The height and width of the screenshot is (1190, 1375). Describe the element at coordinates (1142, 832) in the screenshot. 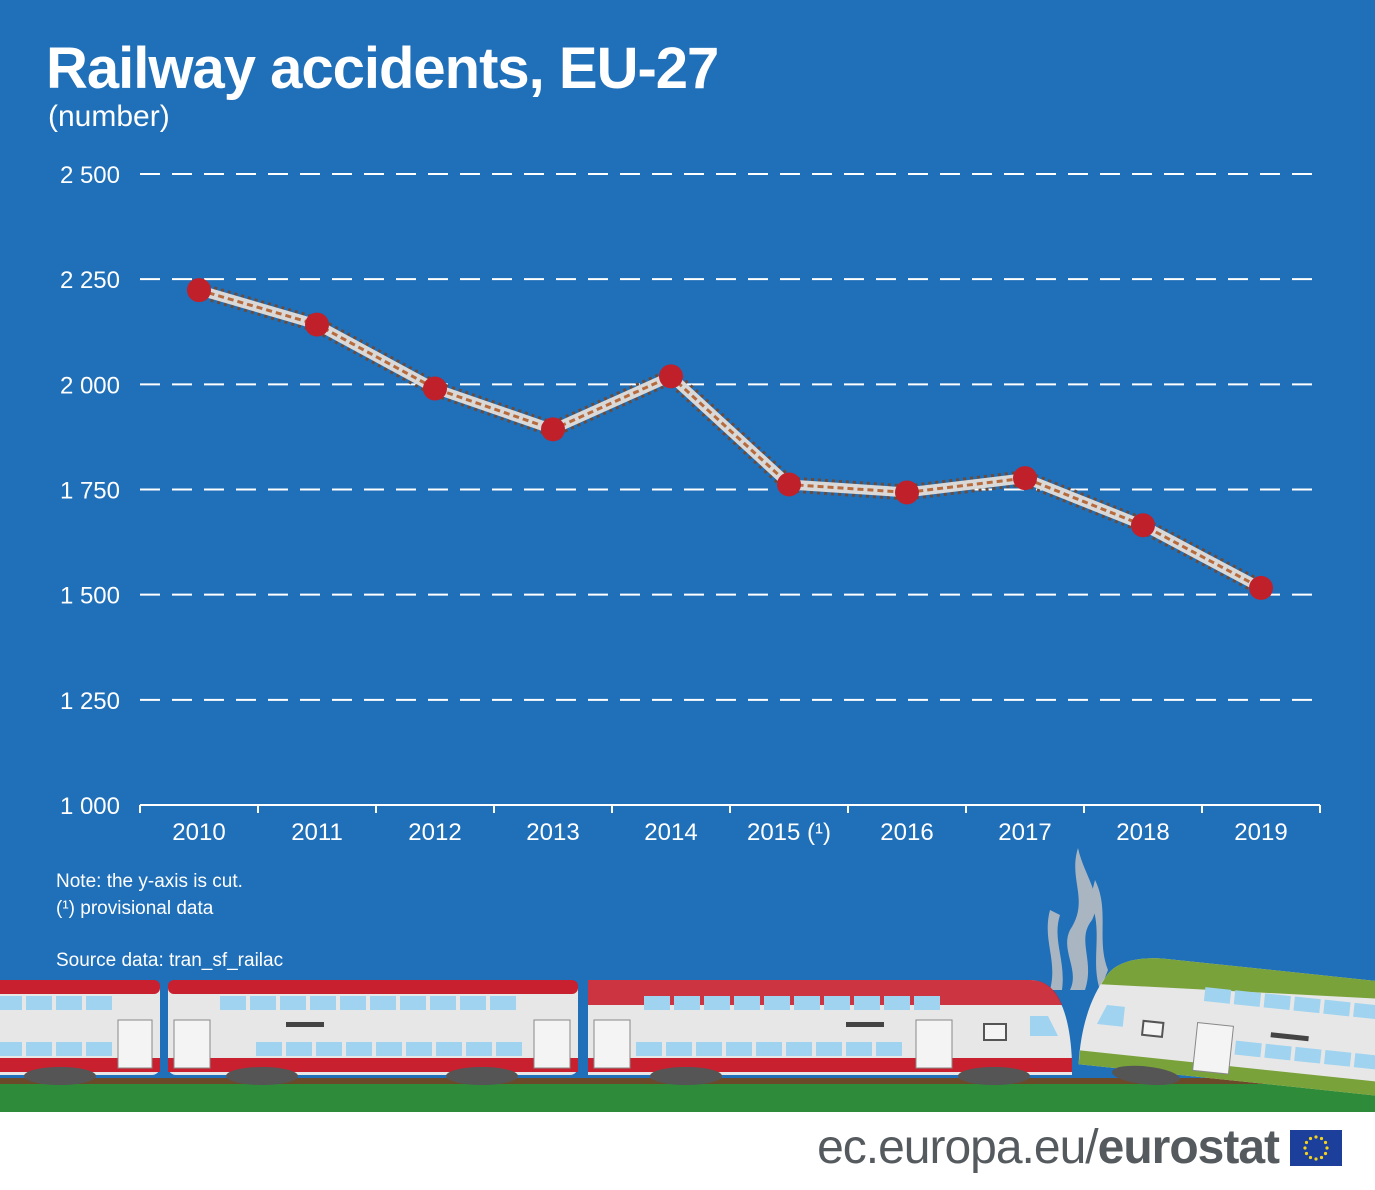

I see `x-tick-label: 2018` at that location.